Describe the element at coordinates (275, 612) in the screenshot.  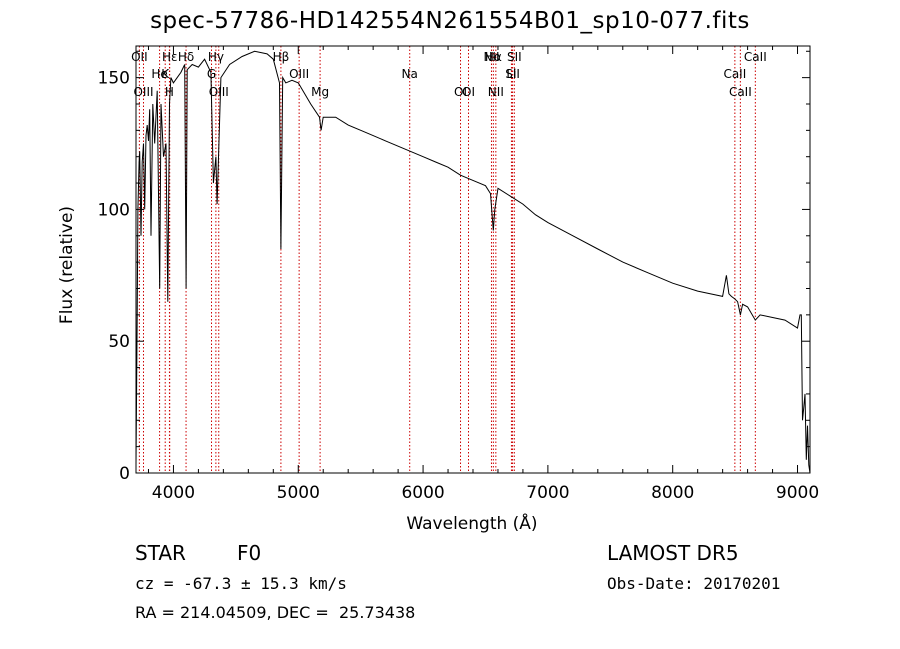
I see `ra-dec-coordinates: RA = 214.04509, DEC = 25.73438` at that location.